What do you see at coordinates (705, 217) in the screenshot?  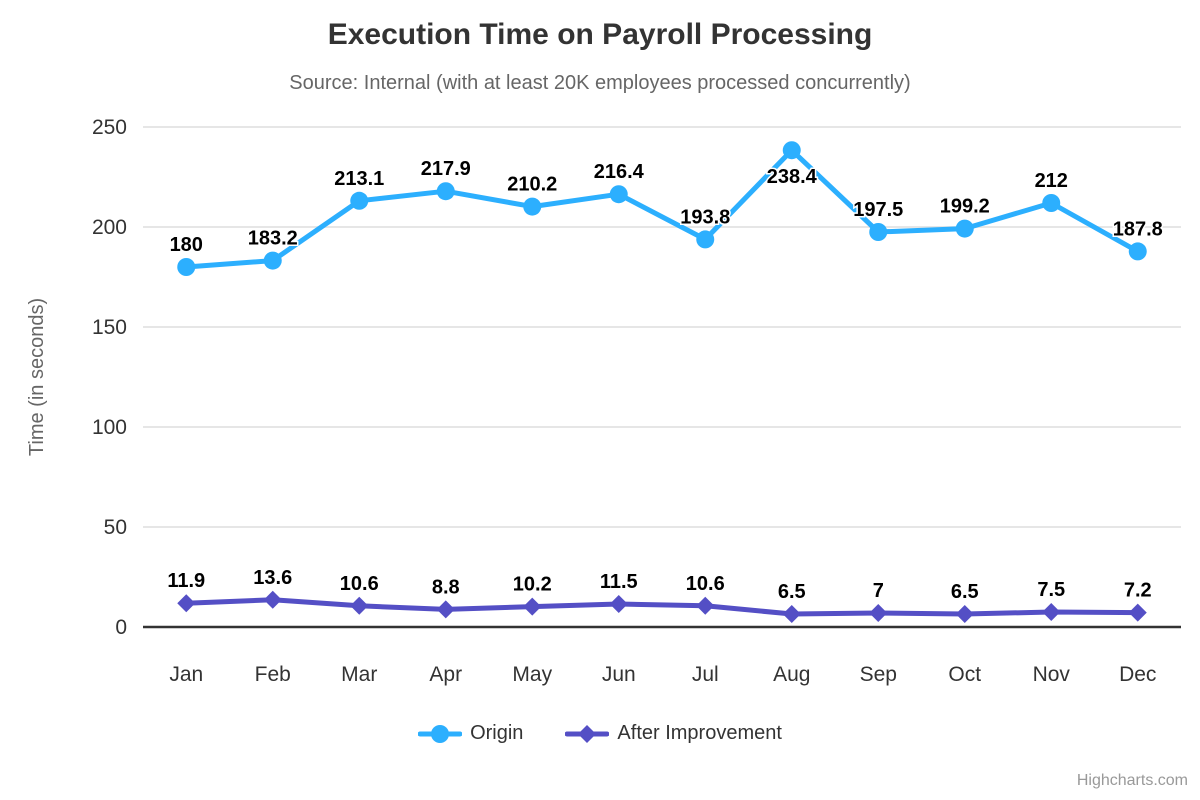 I see `data-point-label: 193.8` at bounding box center [705, 217].